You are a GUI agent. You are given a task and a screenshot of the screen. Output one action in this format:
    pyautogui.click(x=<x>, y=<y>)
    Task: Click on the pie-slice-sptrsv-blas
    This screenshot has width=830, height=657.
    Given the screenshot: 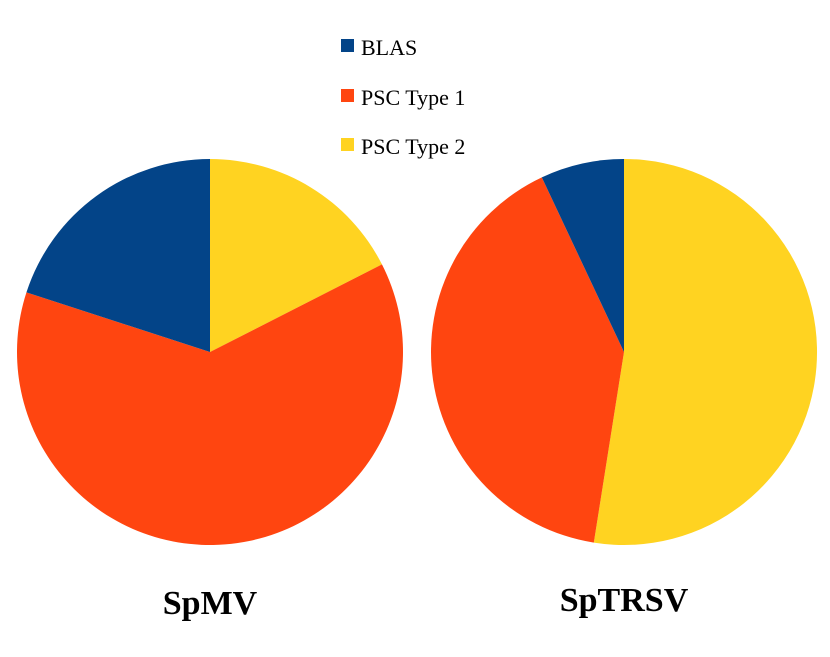 What is the action you would take?
    pyautogui.click(x=582, y=255)
    